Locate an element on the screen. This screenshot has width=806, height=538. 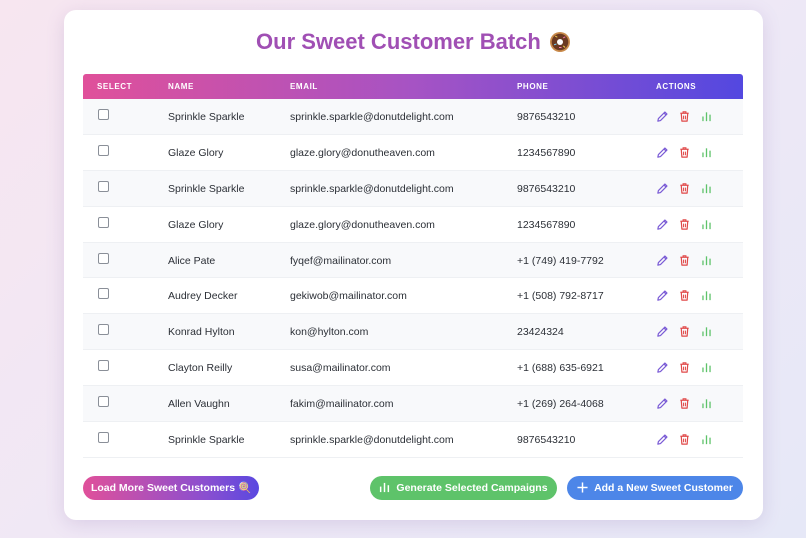
table-header: SELECT NAME EMAIL PHONE ACTIONS is located at coordinates (413, 86).